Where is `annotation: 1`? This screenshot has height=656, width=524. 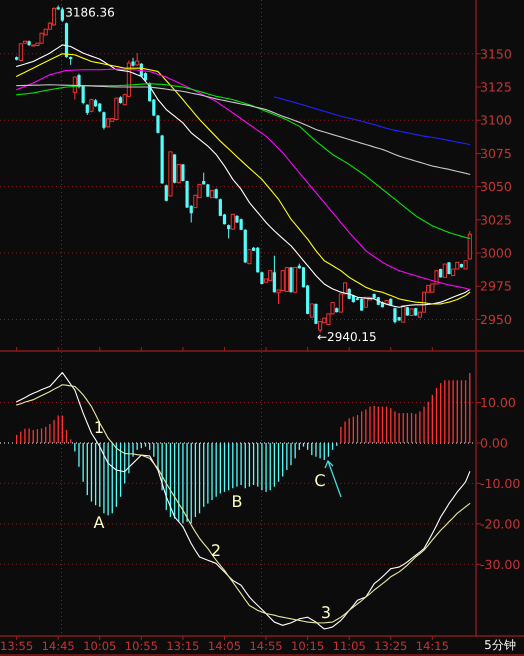
annotation: 1 is located at coordinates (99, 427).